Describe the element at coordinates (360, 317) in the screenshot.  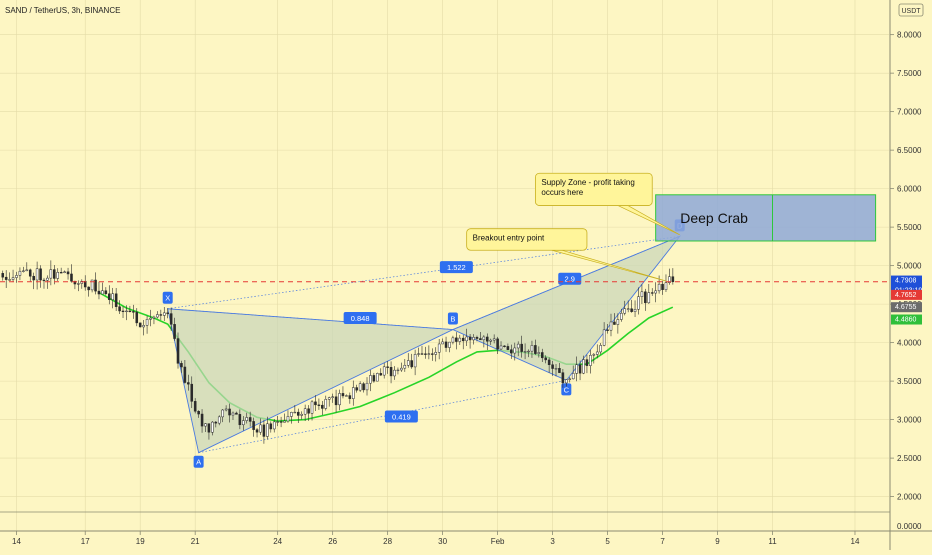
I see `ratio-label-bg` at that location.